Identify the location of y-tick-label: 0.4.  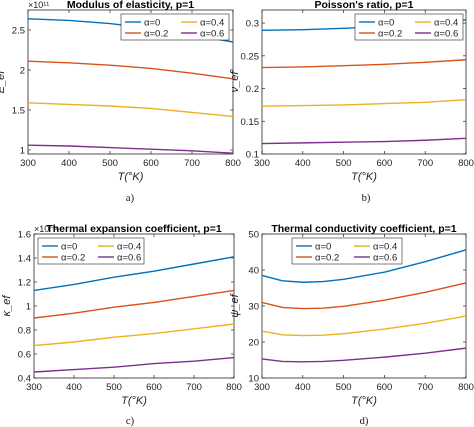
(24, 379).